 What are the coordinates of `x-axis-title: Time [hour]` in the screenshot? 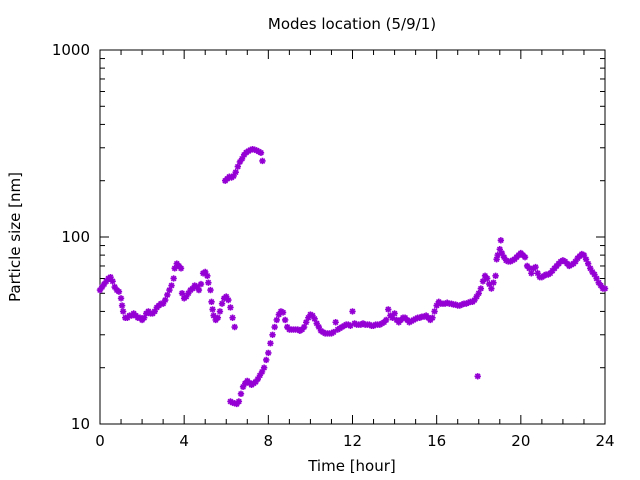 It's located at (351, 466).